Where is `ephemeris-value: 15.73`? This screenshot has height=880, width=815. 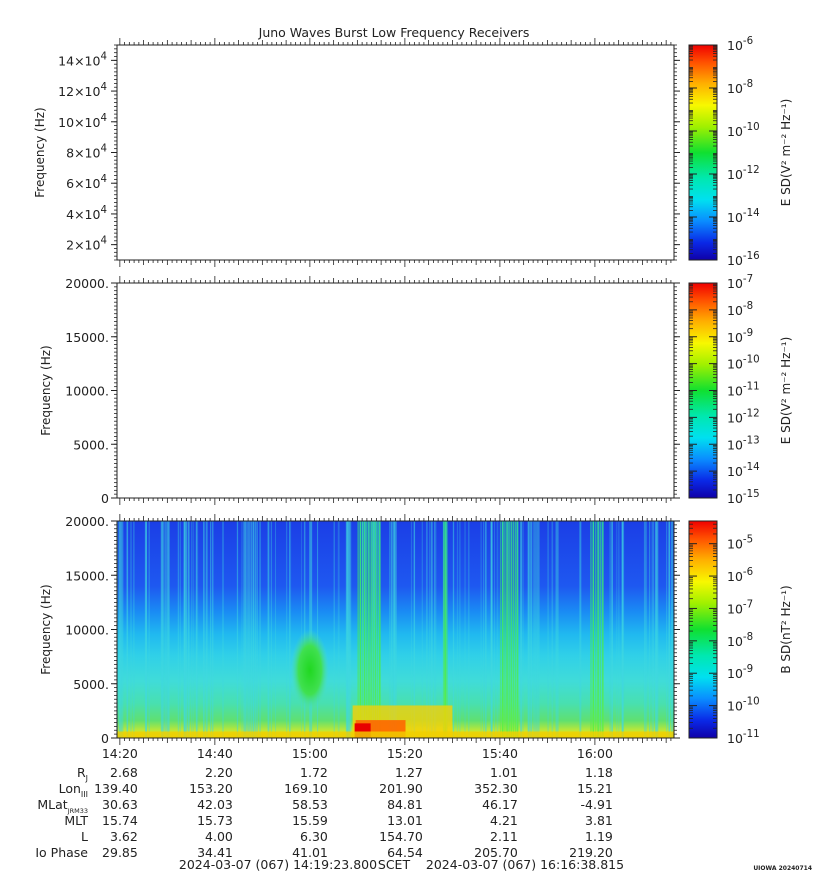
ephemeris-value: 15.73 is located at coordinates (215, 820).